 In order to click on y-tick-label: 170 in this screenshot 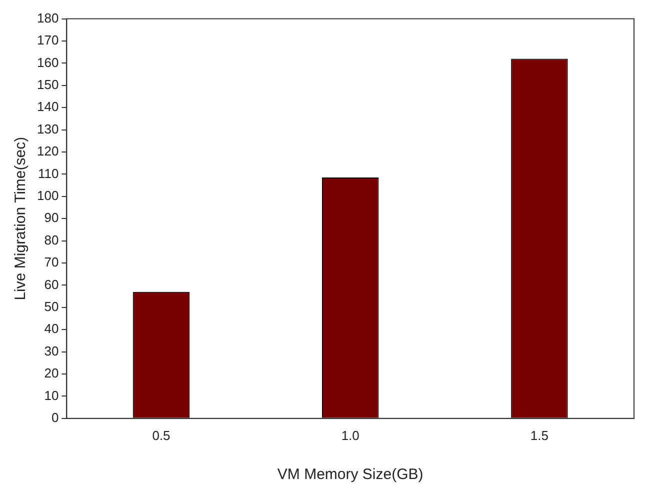, I will do `click(47, 40)`.